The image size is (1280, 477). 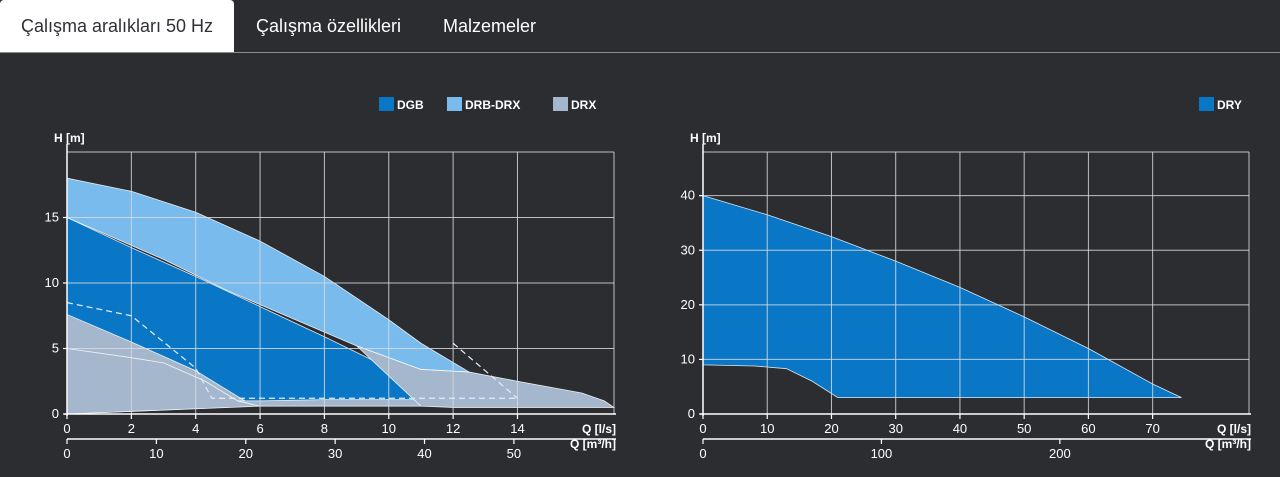 I want to click on x-tick-label: 60, so click(x=1088, y=428).